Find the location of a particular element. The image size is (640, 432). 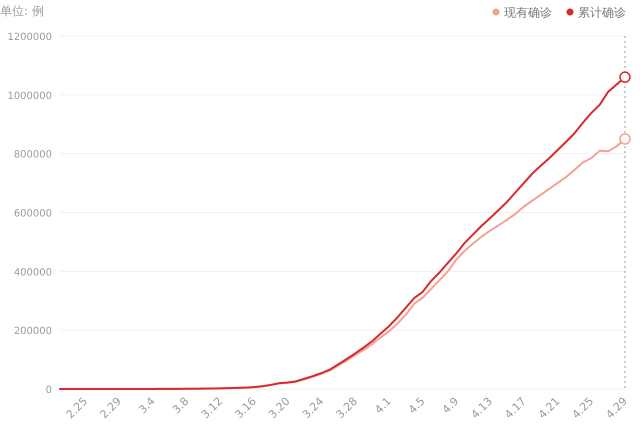

y-tick-label: 200000 is located at coordinates (33, 332).